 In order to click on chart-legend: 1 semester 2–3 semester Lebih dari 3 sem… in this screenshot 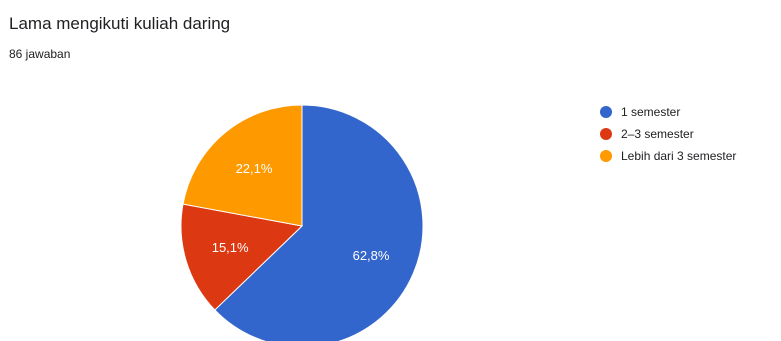, I will do `click(668, 136)`.